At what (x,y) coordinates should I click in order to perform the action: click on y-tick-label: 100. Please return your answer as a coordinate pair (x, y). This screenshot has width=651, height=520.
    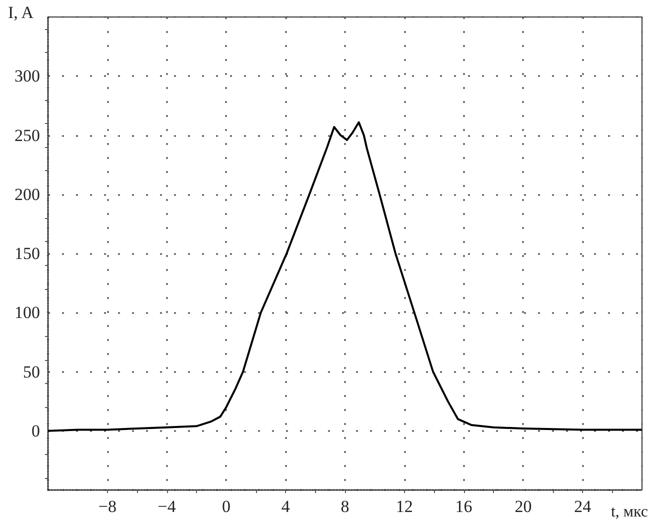
    Looking at the image, I should click on (27, 312).